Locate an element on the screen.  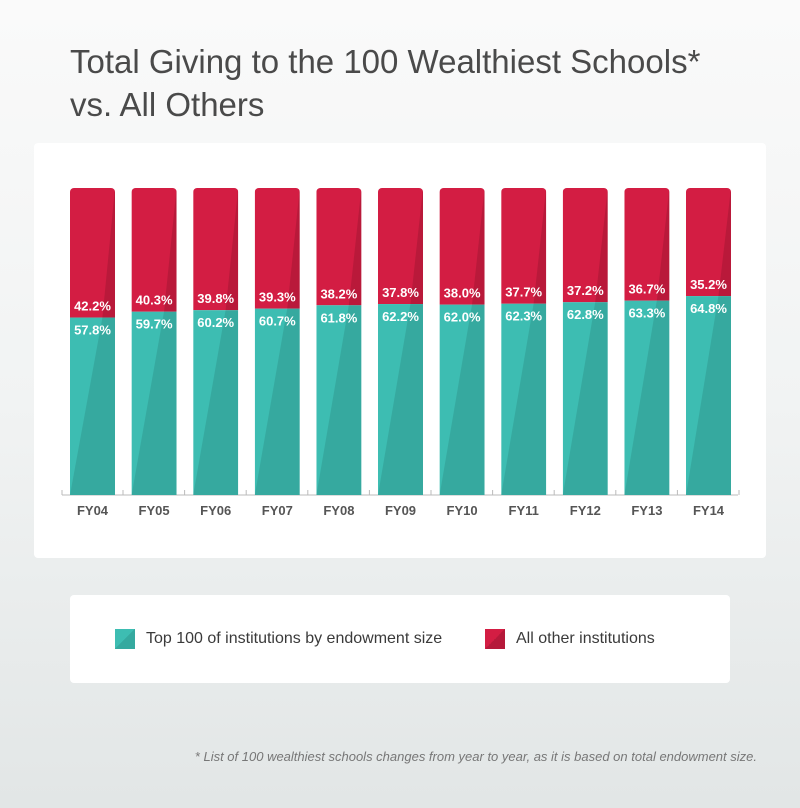
data-label-others: 38.0% is located at coordinates (462, 293).